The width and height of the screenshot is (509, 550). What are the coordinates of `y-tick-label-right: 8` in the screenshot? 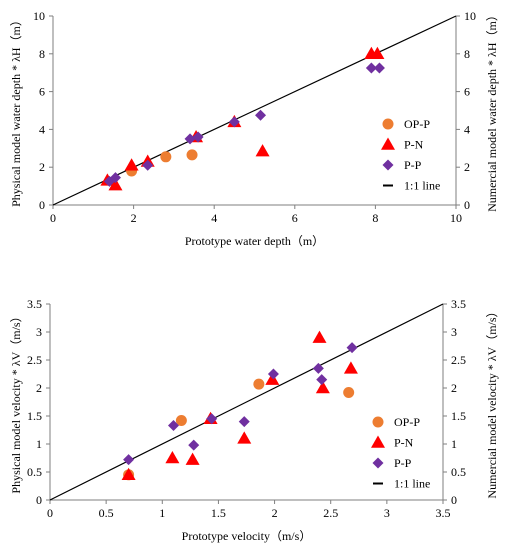 It's located at (467, 54).